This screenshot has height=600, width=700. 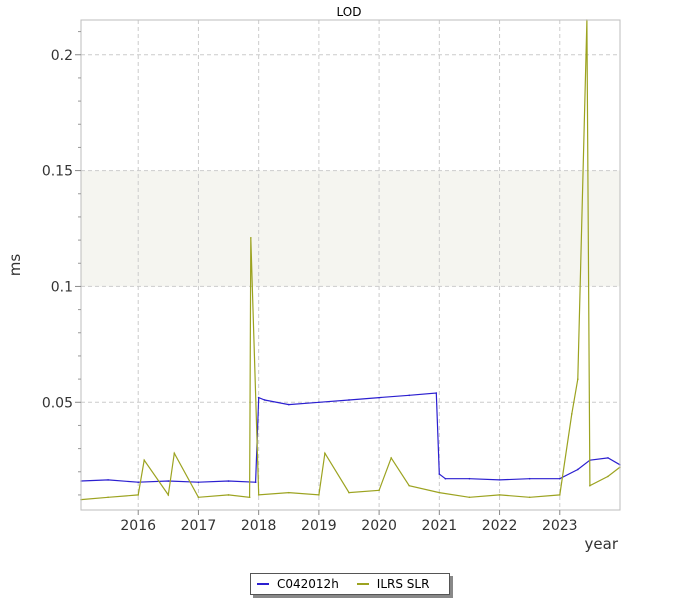 I want to click on y-tick-label: 0.2, so click(x=62, y=56).